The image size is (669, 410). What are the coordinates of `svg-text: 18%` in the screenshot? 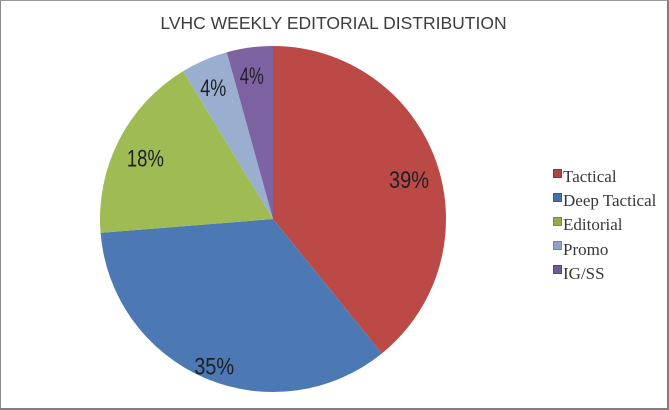 It's located at (145, 159).